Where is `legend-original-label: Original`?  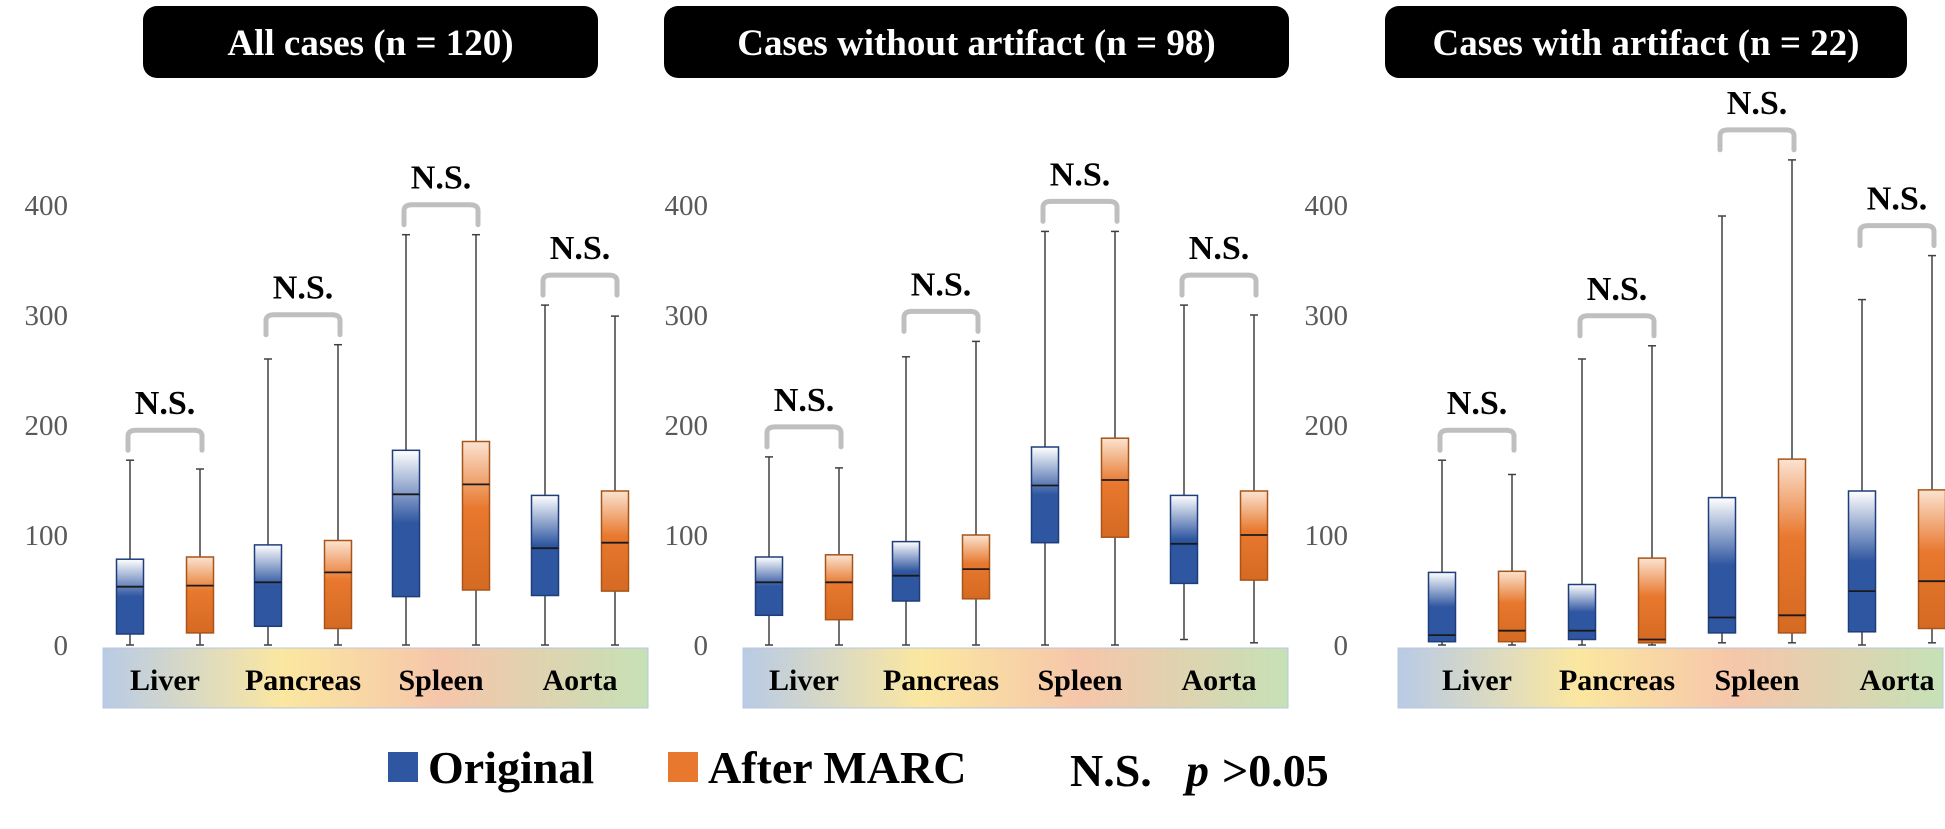
legend-original-label: Original is located at coordinates (511, 767).